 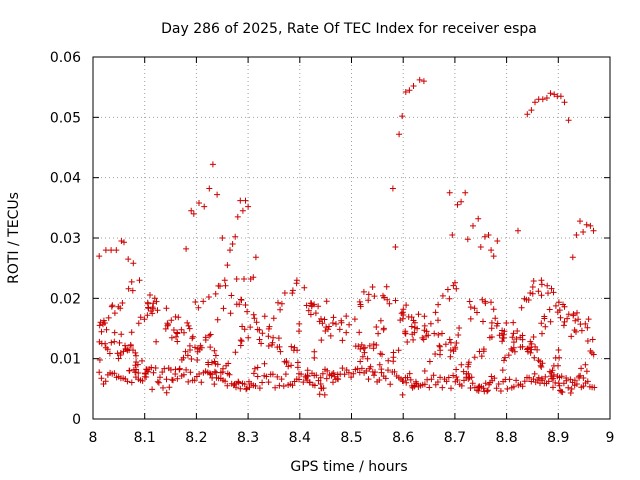 What do you see at coordinates (93, 438) in the screenshot?
I see `x-tick-label: 8` at bounding box center [93, 438].